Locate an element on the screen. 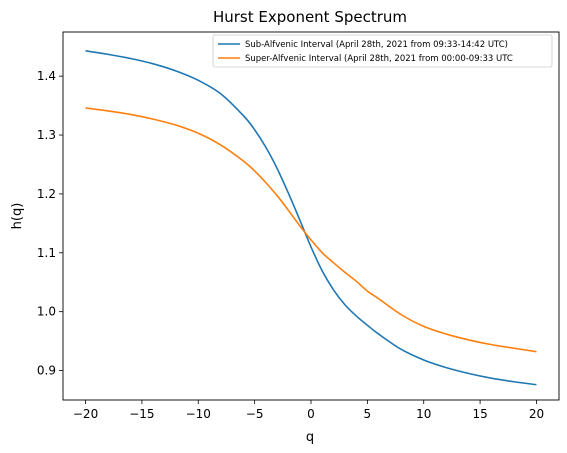 This screenshot has height=453, width=567. x-tick-label: −15 is located at coordinates (141, 414).